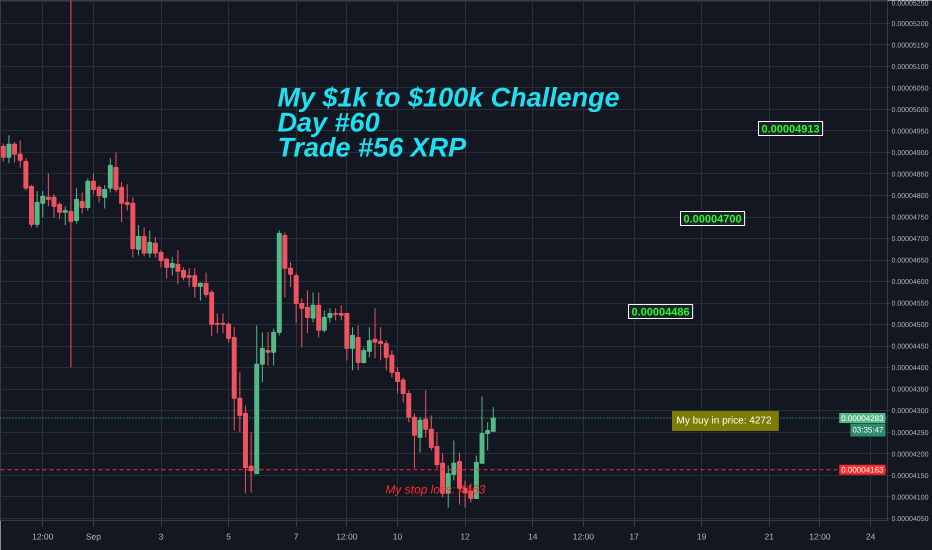 Image resolution: width=932 pixels, height=550 pixels. I want to click on x-tick-label: 12, so click(465, 537).